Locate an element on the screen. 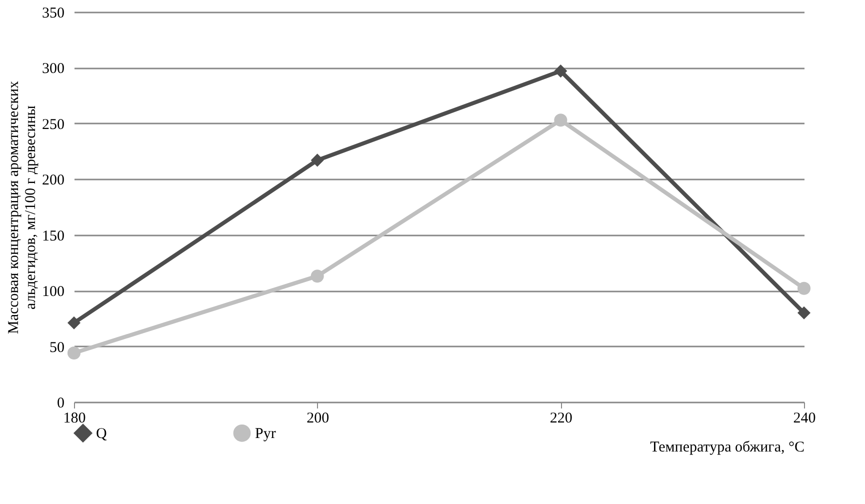  legend-label: Q is located at coordinates (101, 434).